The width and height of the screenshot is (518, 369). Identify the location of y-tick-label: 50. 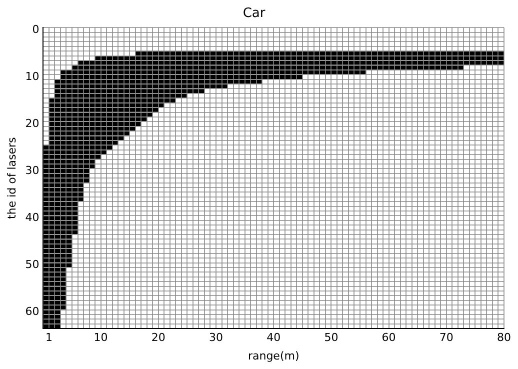
(32, 264).